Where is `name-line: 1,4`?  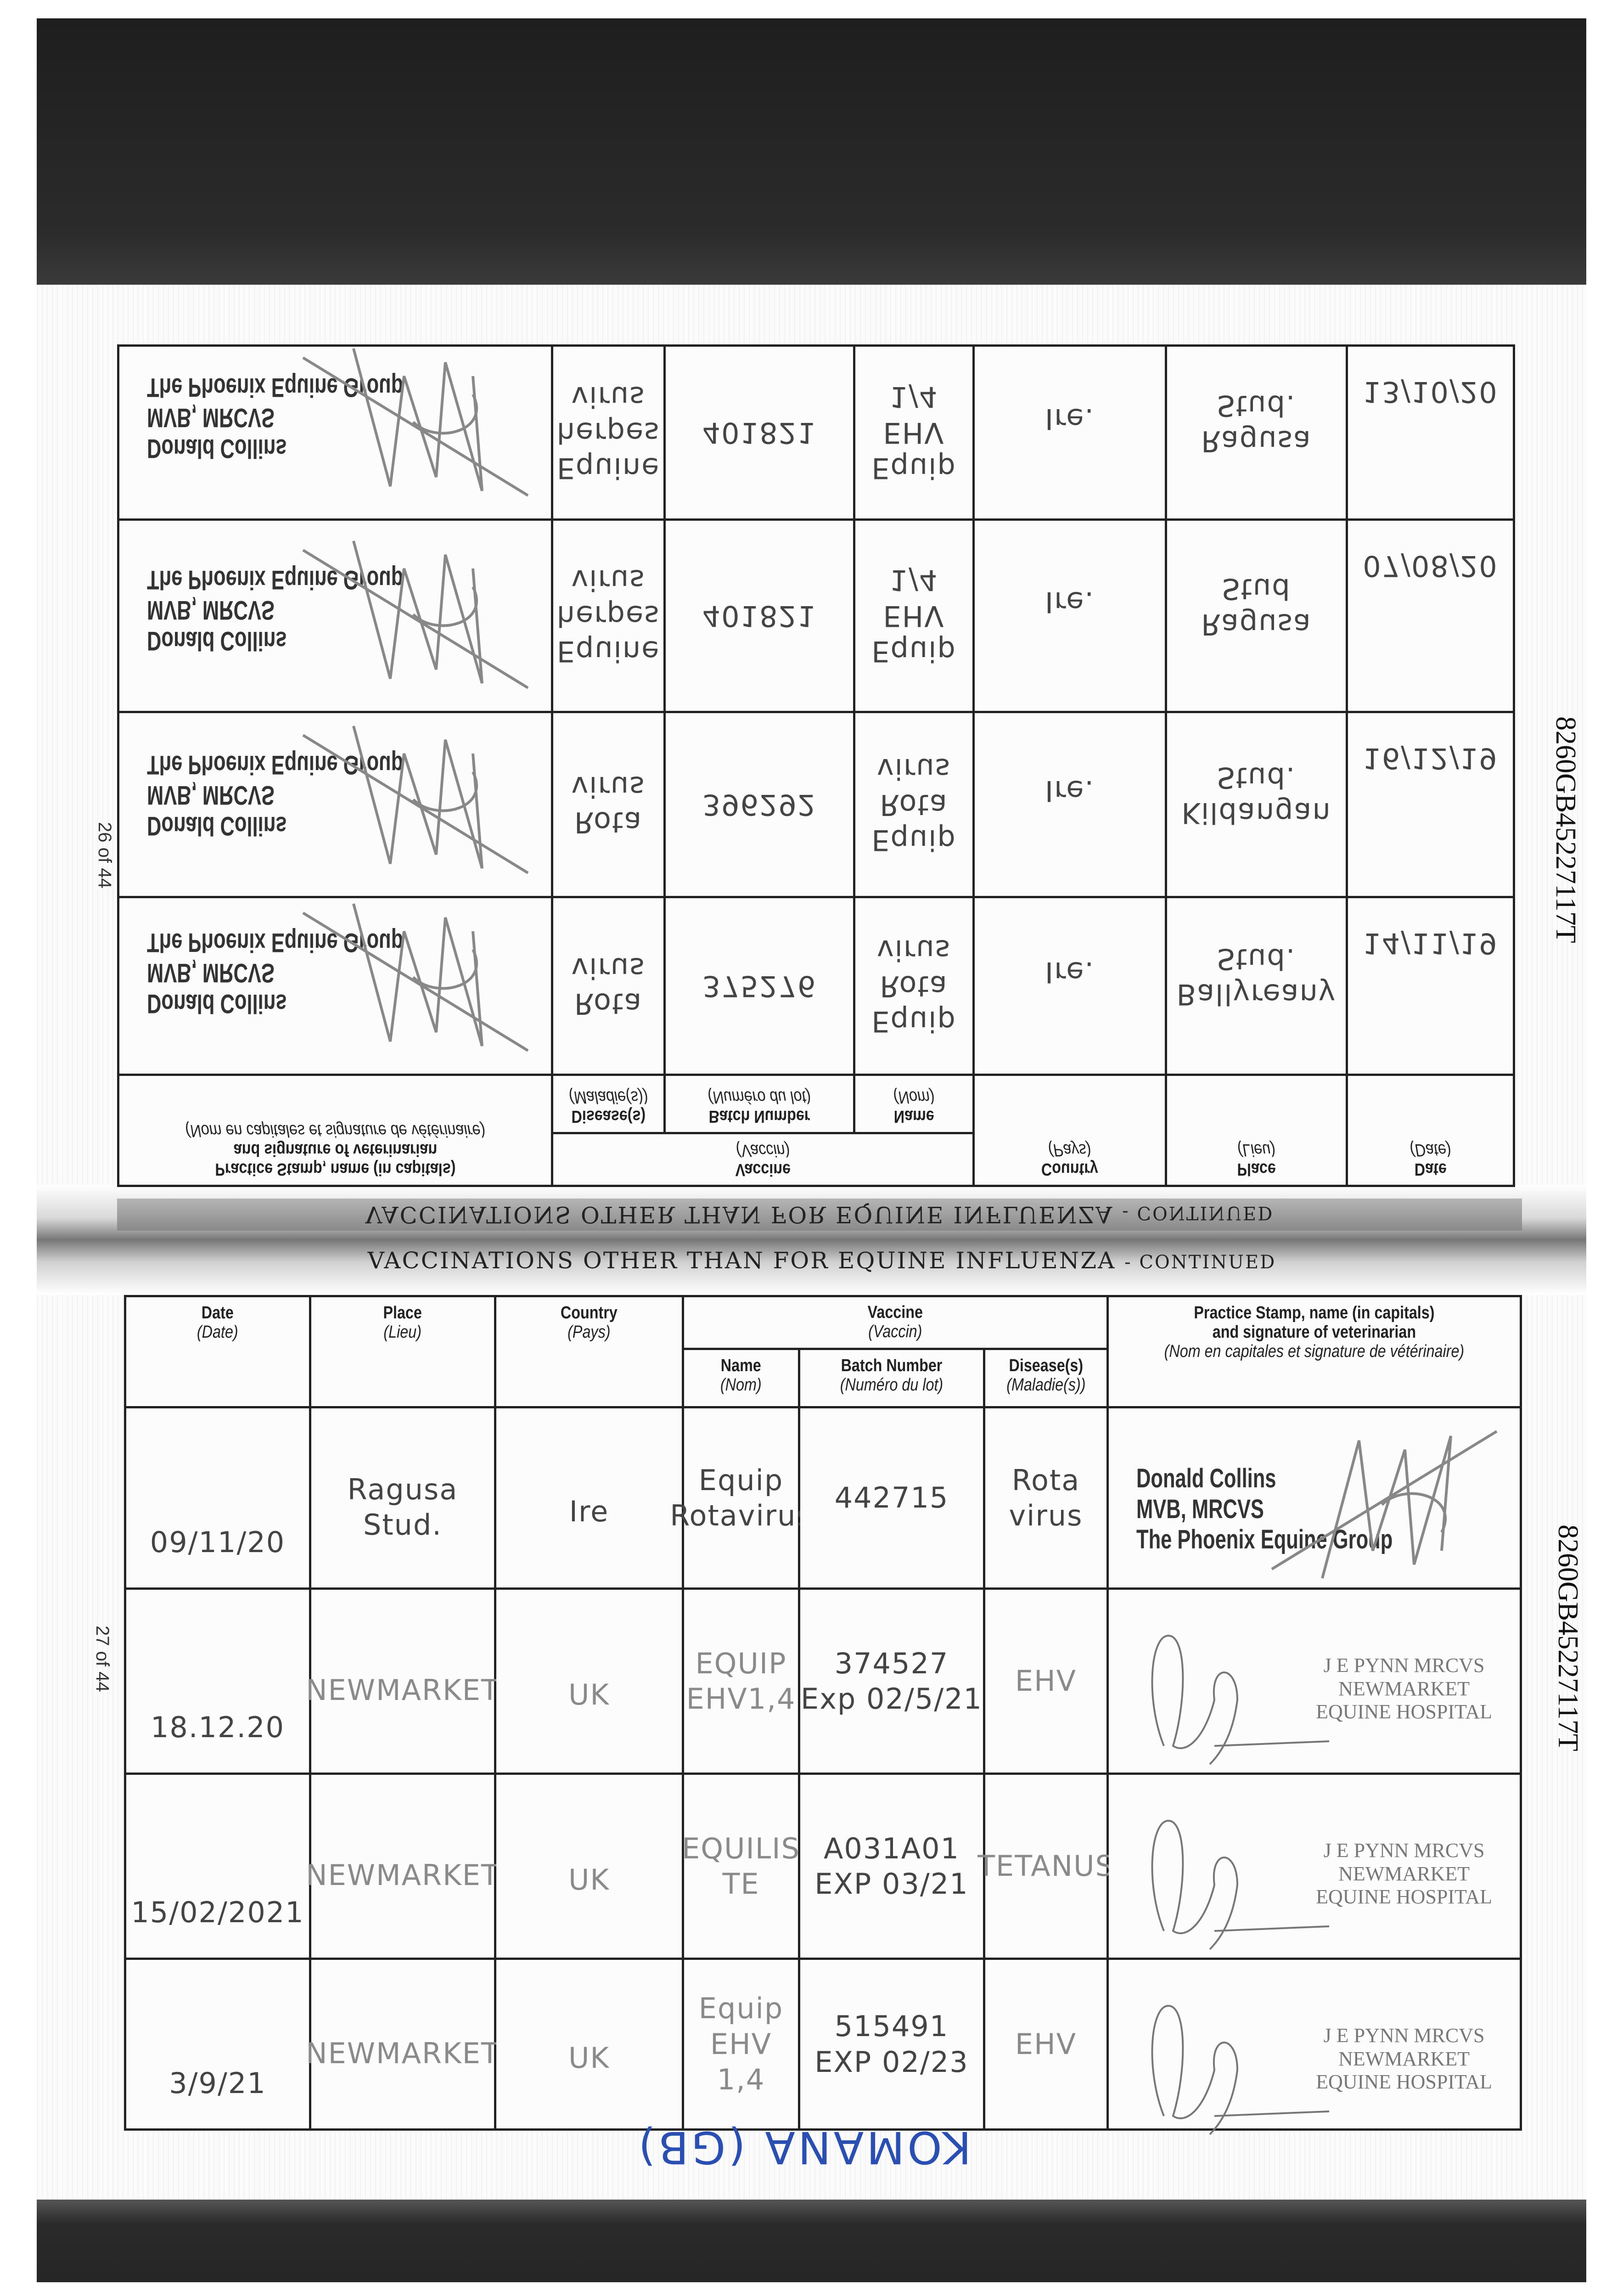 name-line: 1,4 is located at coordinates (741, 2080).